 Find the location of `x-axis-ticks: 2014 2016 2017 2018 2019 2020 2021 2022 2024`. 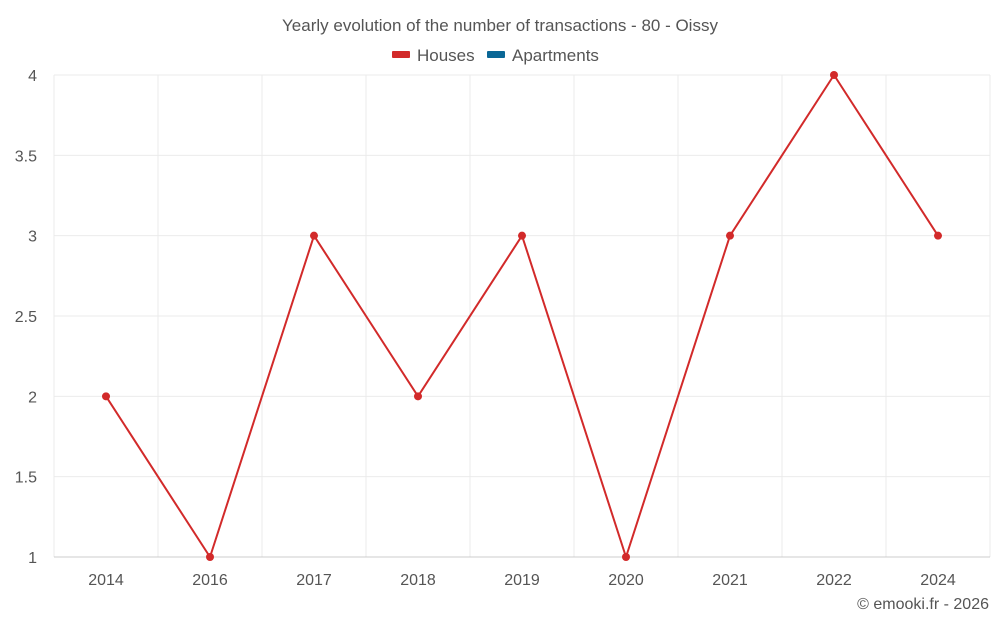

x-axis-ticks: 2014 2016 2017 2018 2019 2020 2021 2022 2024 is located at coordinates (522, 580).